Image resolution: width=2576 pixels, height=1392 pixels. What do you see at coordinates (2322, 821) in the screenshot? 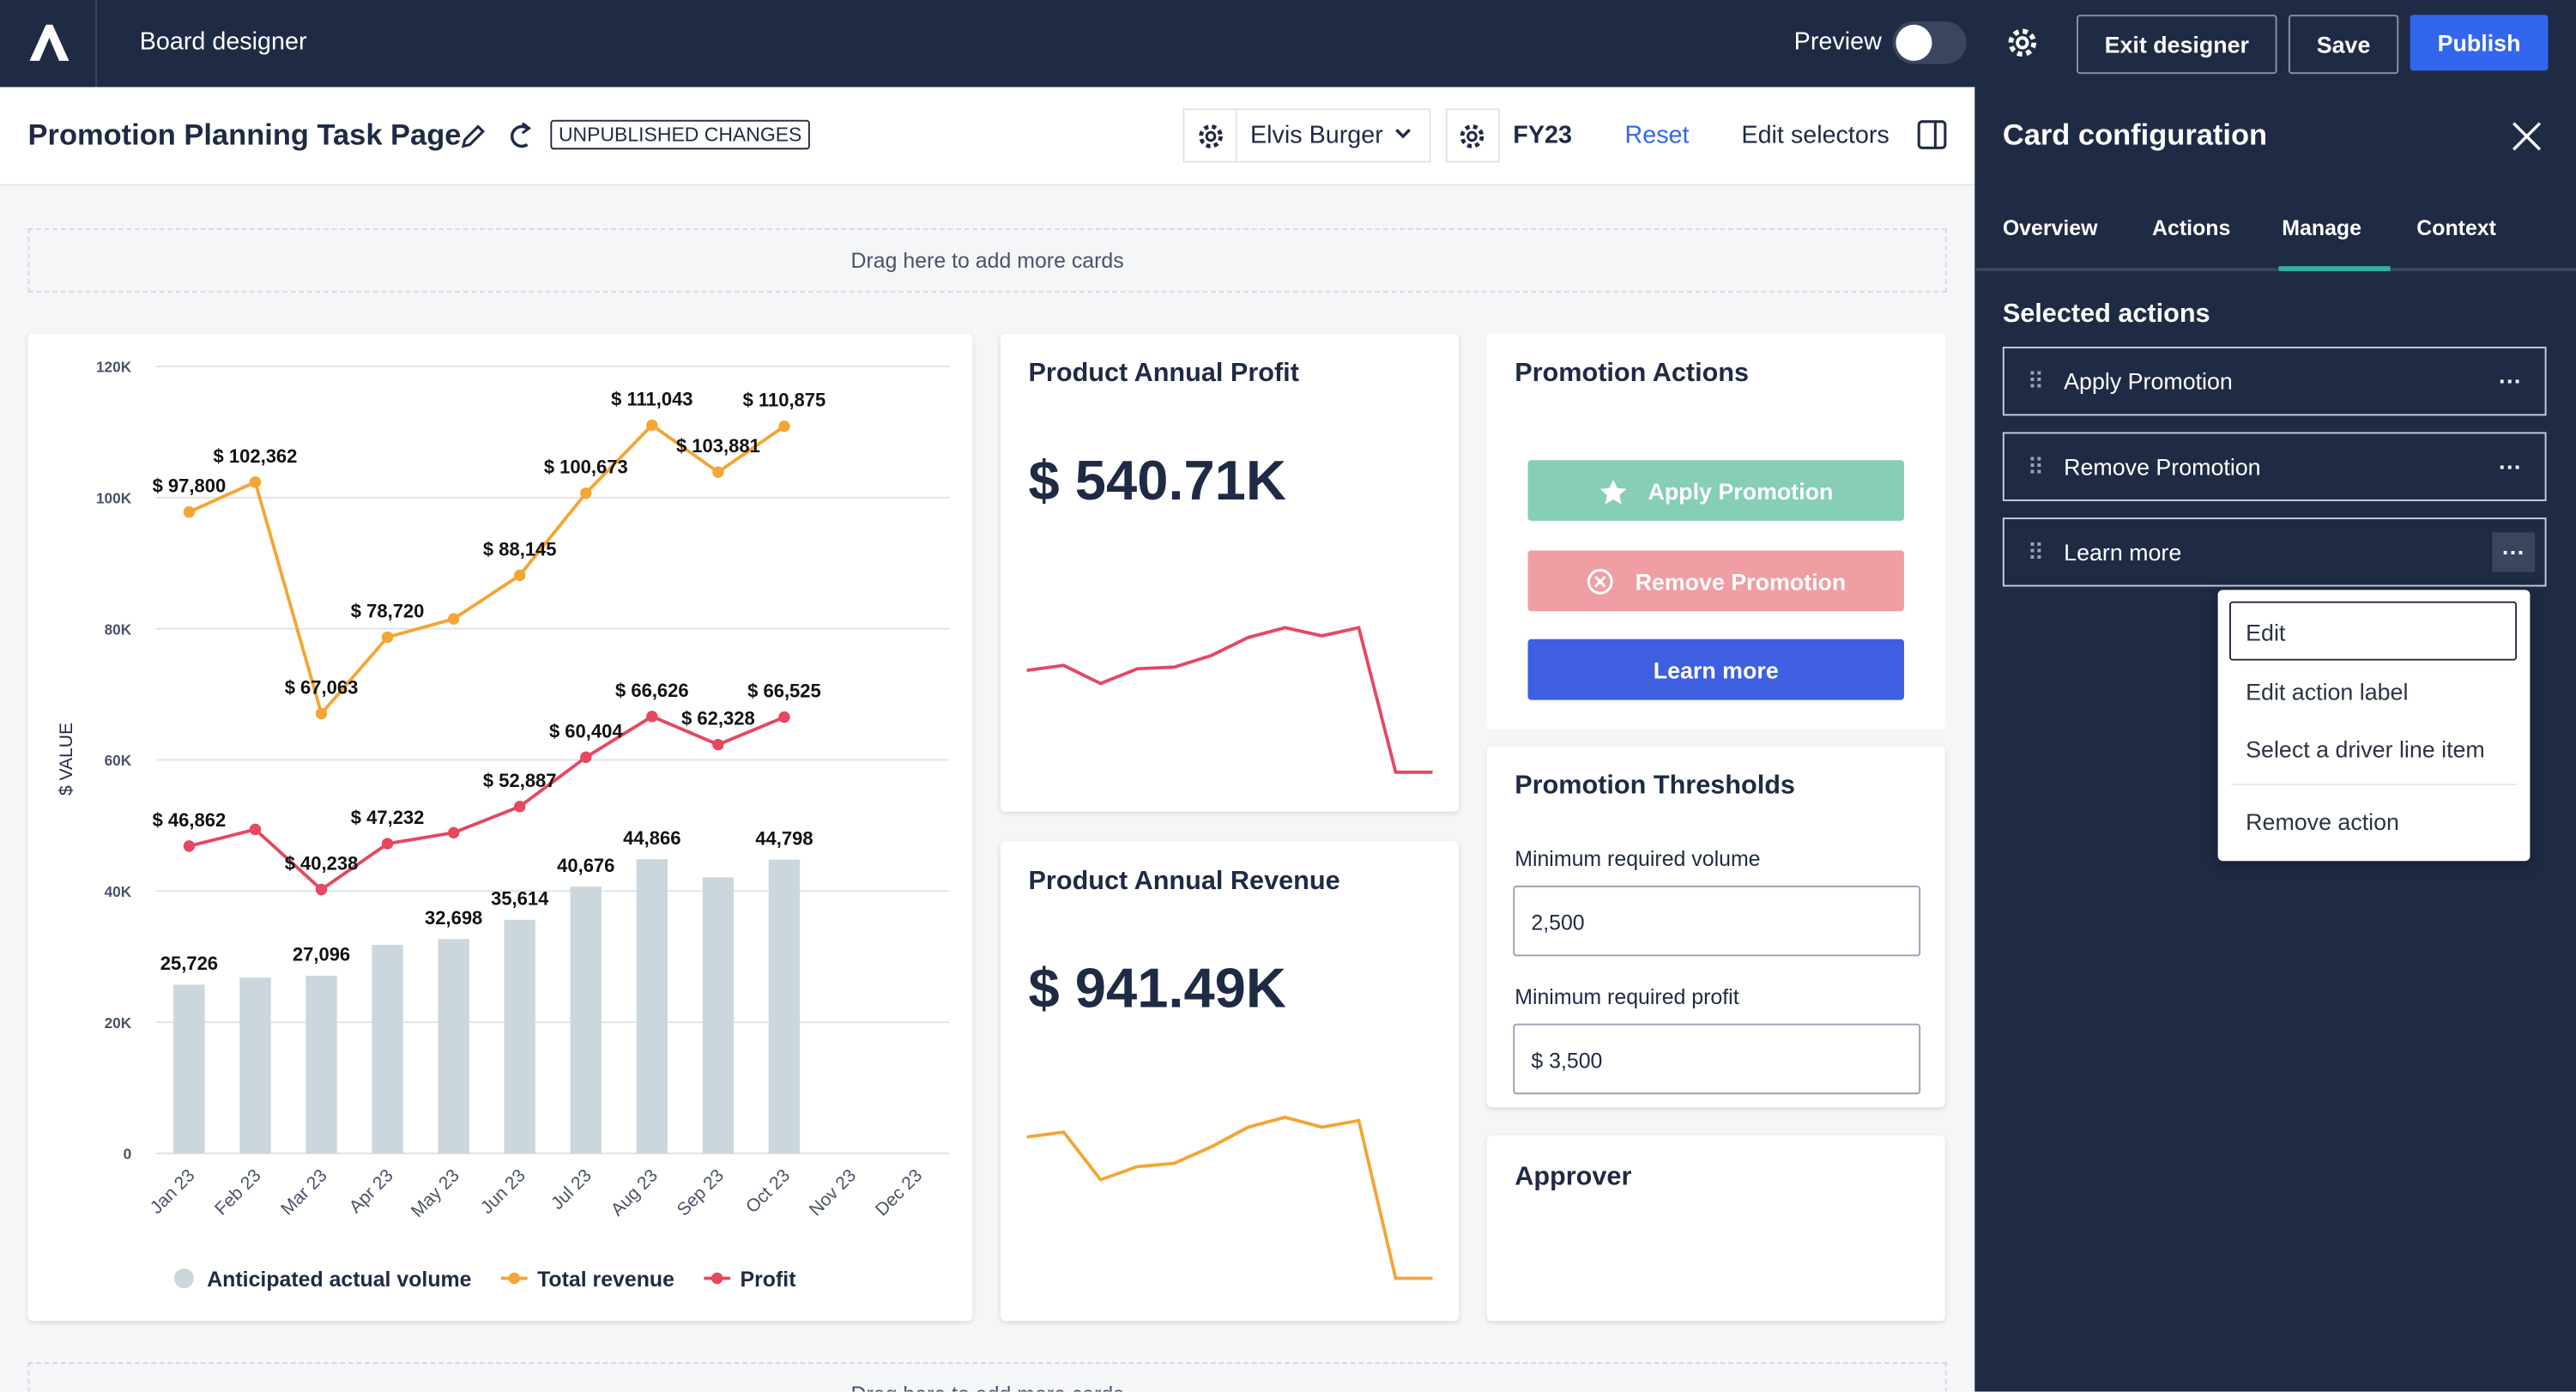
I see `menu-item: Remove action` at bounding box center [2322, 821].